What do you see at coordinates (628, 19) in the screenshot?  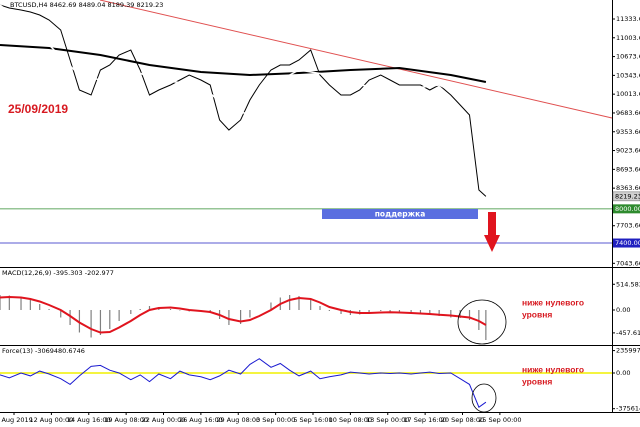 I see `y-tick-label: 11333.66` at bounding box center [628, 19].